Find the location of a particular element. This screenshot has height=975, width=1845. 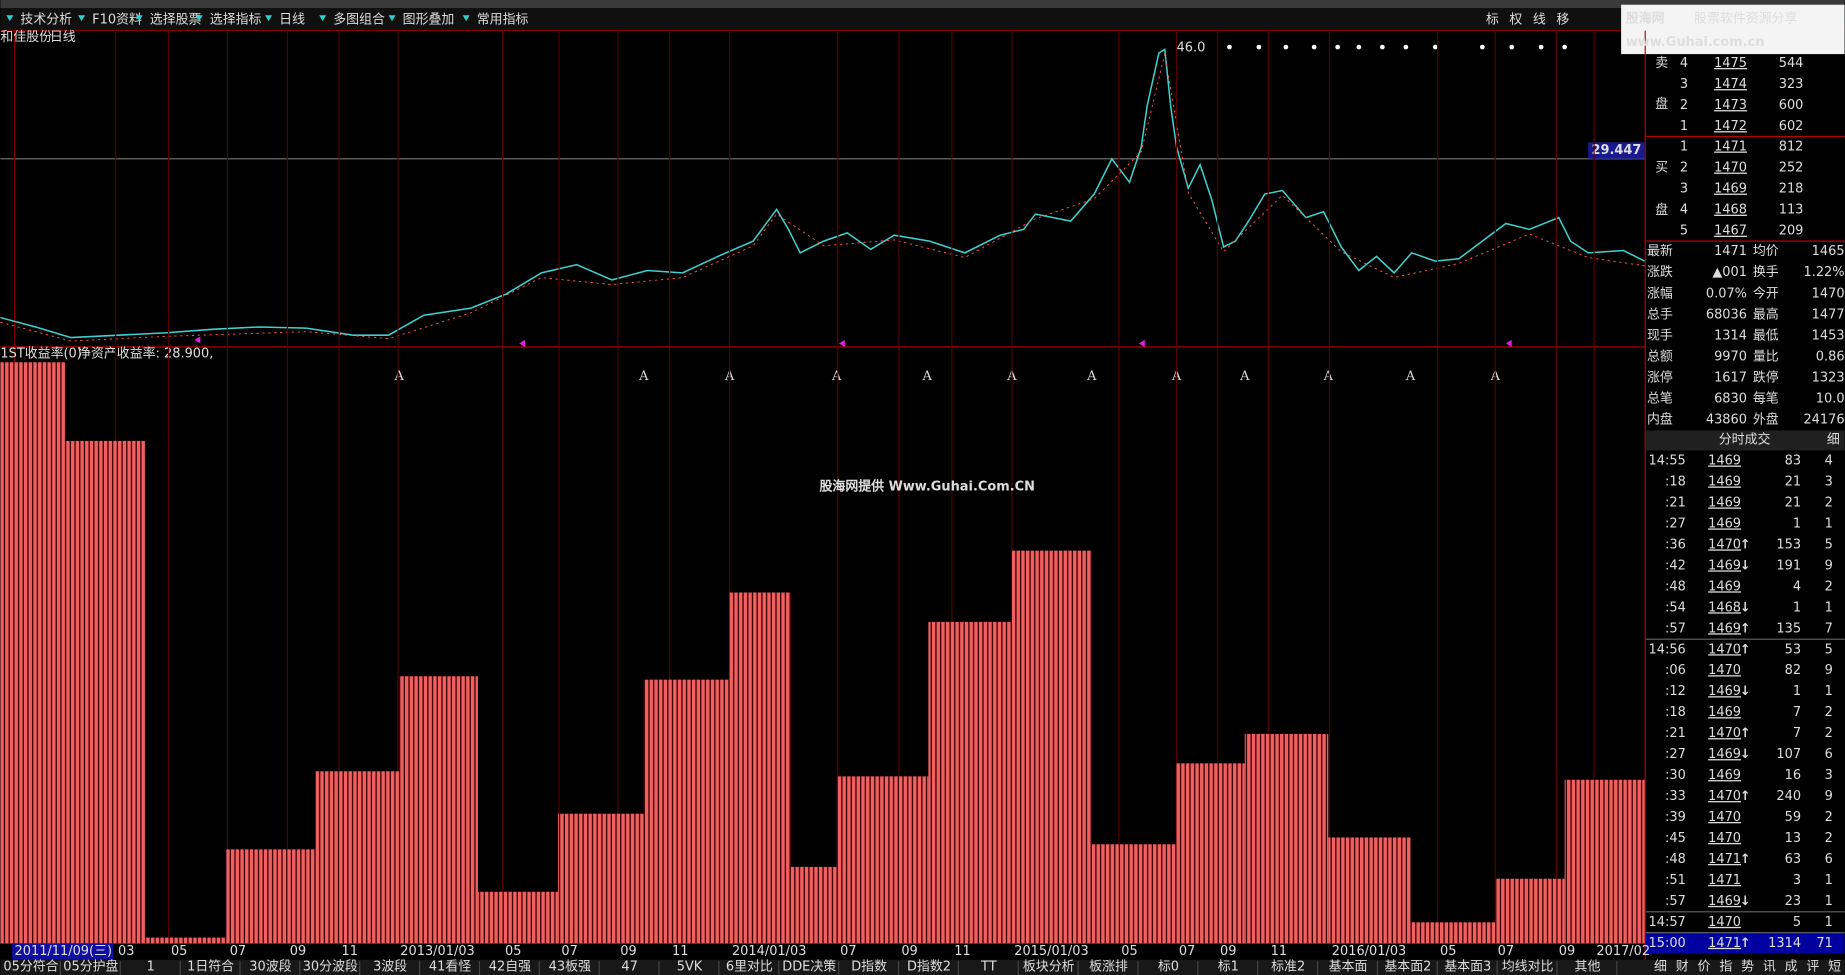

book-price: 1470 is located at coordinates (1730, 168).